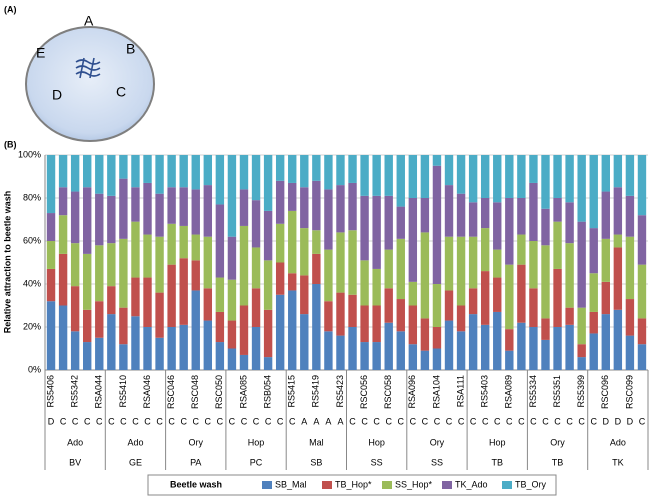 This screenshot has height=497, width=652. What do you see at coordinates (50, 391) in the screenshot?
I see `x-tick-label: RS5406` at bounding box center [50, 391].